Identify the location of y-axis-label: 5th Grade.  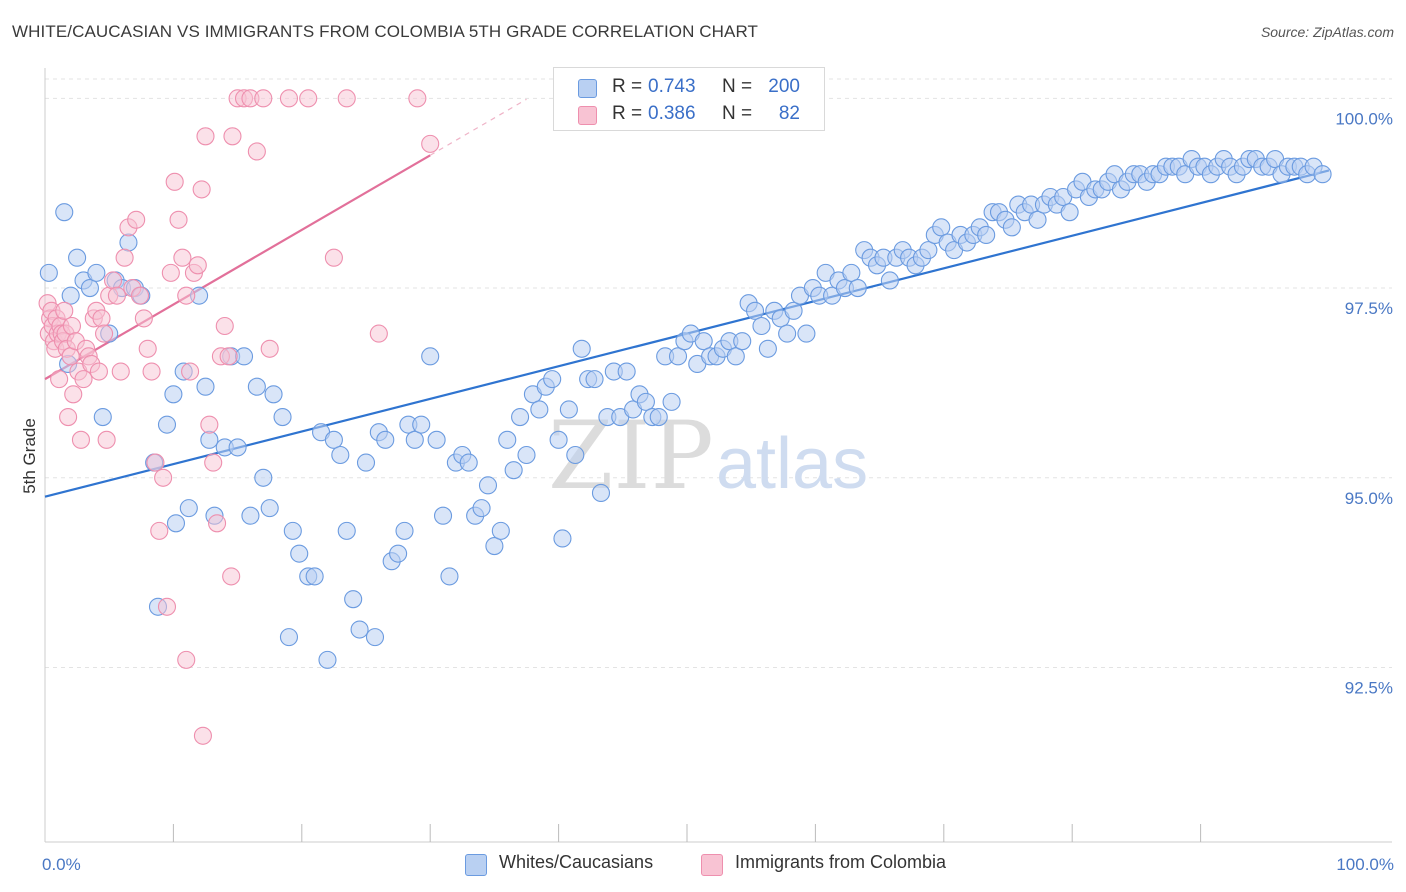
(29, 456).